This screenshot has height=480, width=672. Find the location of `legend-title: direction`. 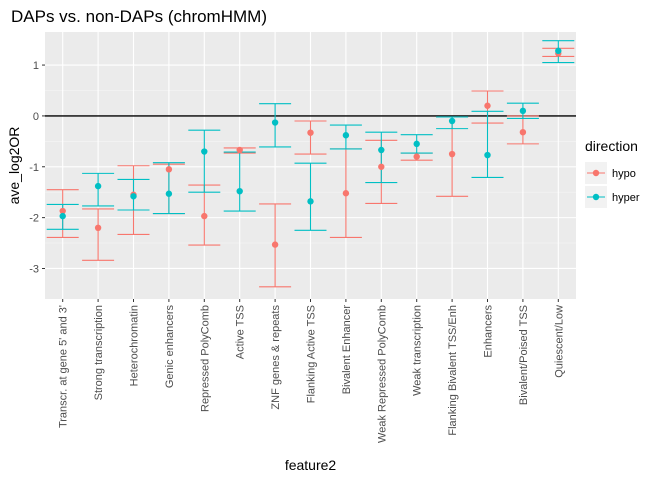

legend-title: direction is located at coordinates (611, 146).